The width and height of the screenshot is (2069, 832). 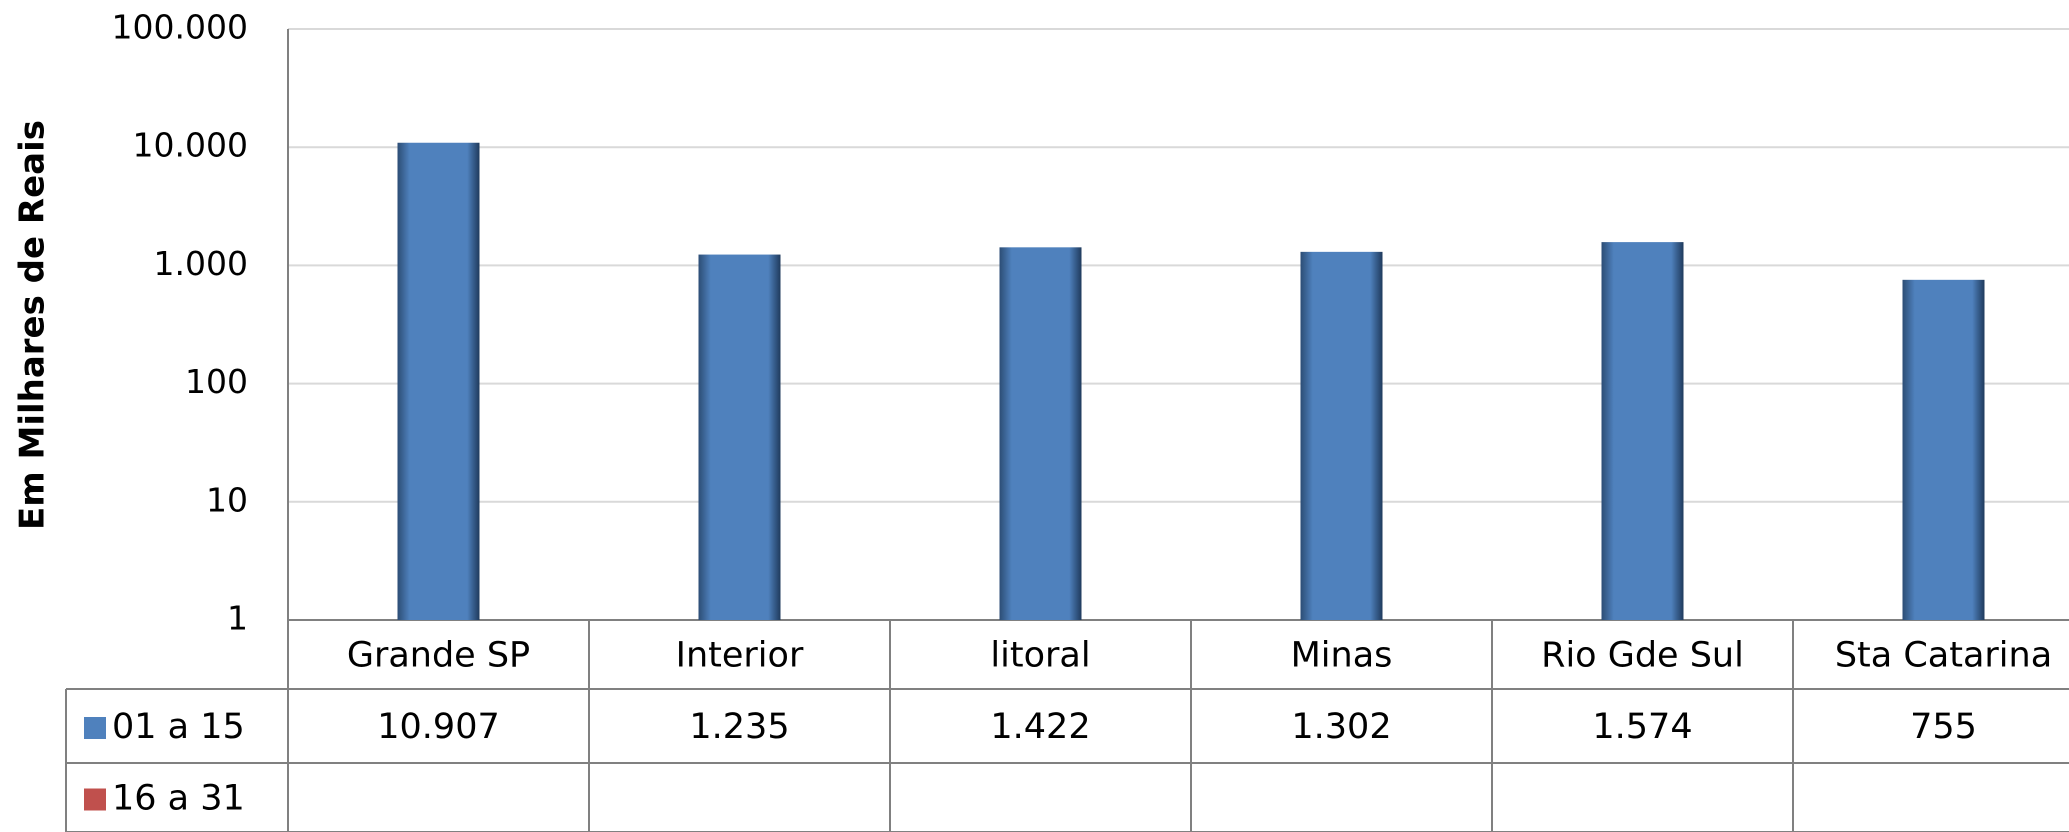 I want to click on legend-label: 01 a 15, so click(x=178, y=727).